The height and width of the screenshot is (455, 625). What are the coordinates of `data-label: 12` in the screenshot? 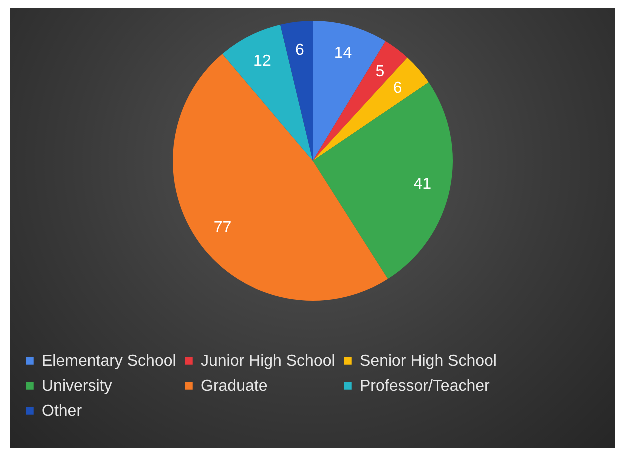 It's located at (263, 61).